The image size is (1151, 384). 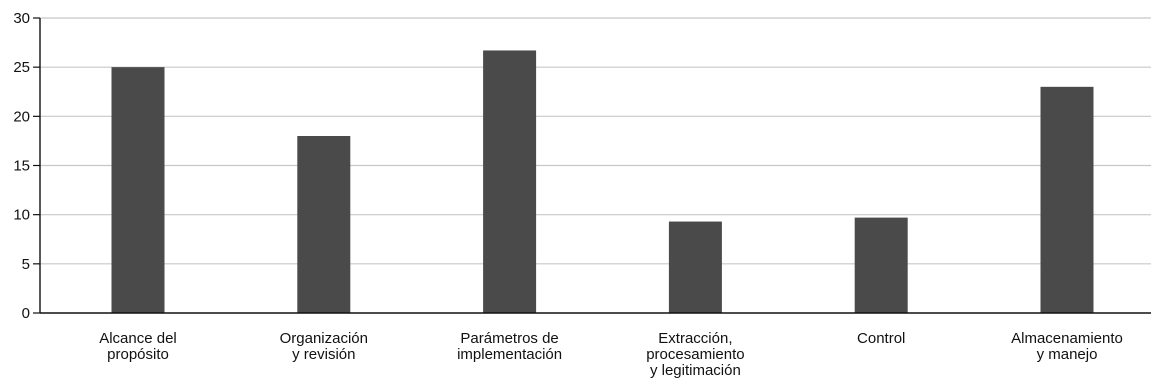 What do you see at coordinates (509, 354) in the screenshot?
I see `x-category-label-line: implementación` at bounding box center [509, 354].